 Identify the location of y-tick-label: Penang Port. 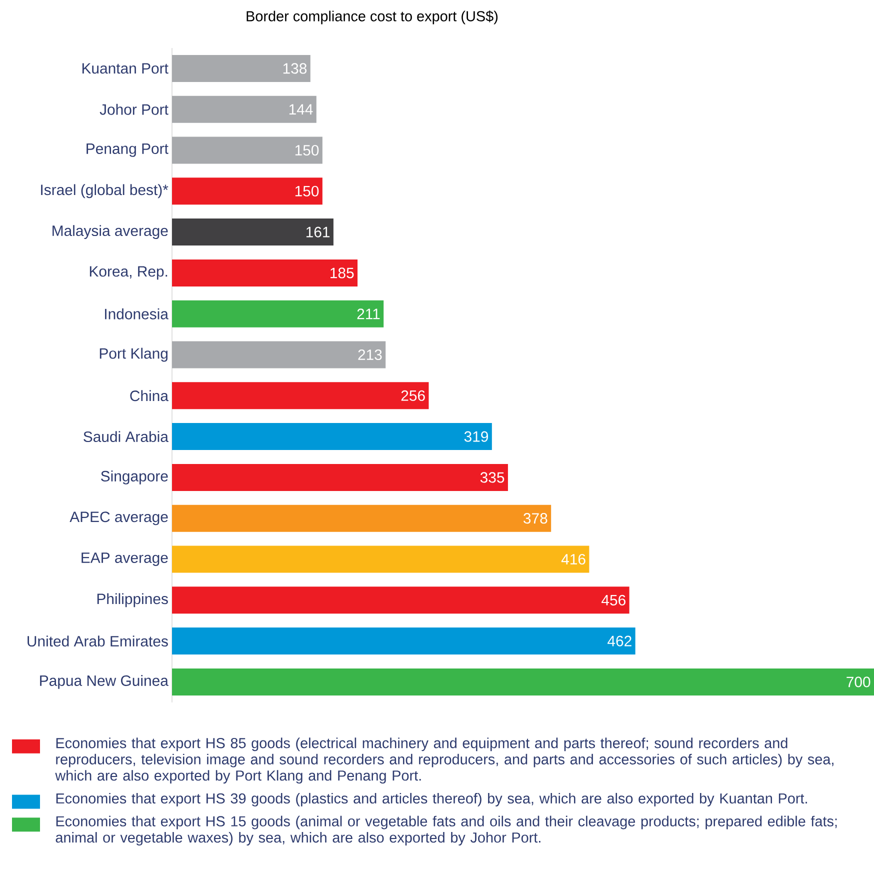
(127, 150).